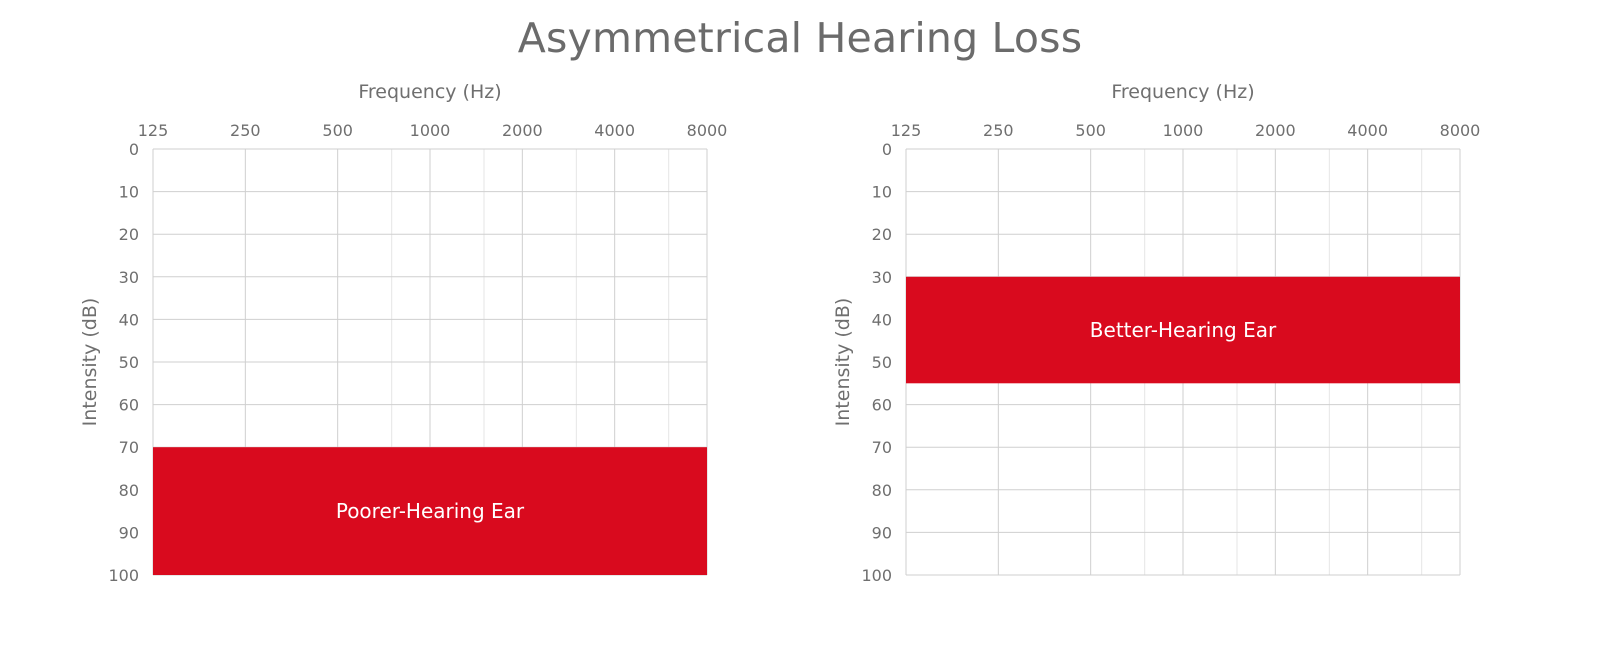 This screenshot has width=1600, height=645. I want to click on band-label: Better-Hearing Ear, so click(1183, 330).